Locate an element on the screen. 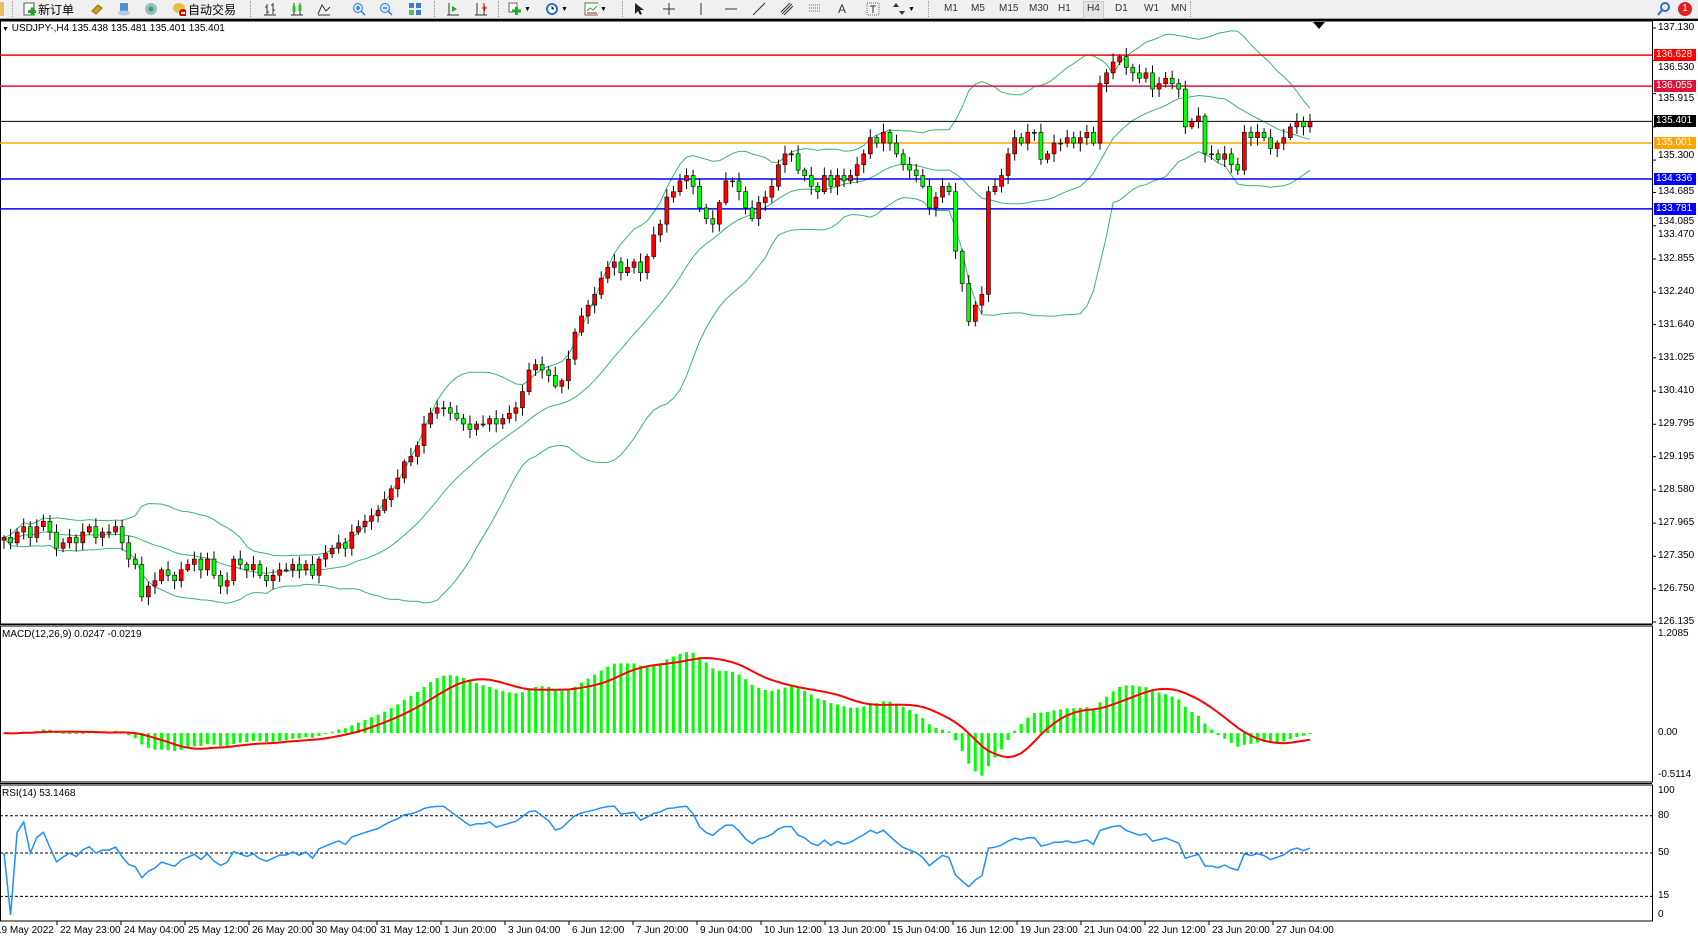 This screenshot has width=1698, height=941. trendline-tool is located at coordinates (759, 9).